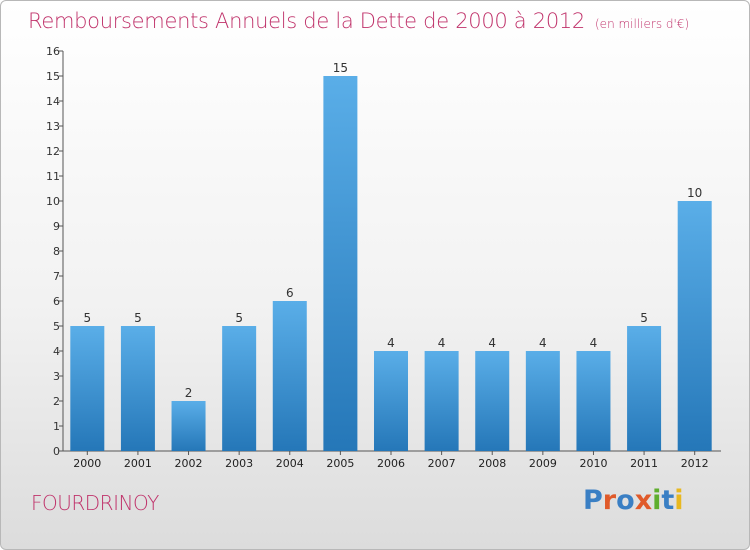 The height and width of the screenshot is (550, 750). Describe the element at coordinates (340, 463) in the screenshot. I see `category-label-2005: 2005` at that location.